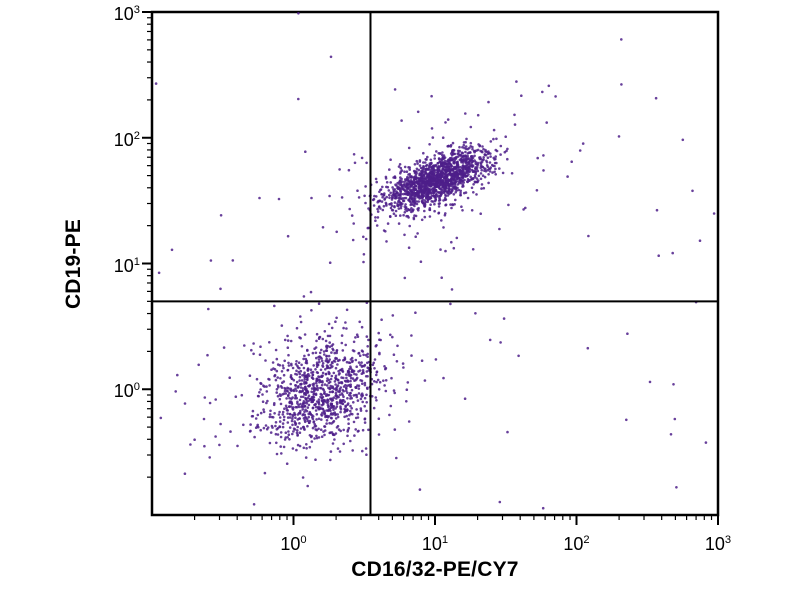 The height and width of the screenshot is (600, 800). Describe the element at coordinates (126, 391) in the screenshot. I see `y-tick-label: 10⁰` at that location.